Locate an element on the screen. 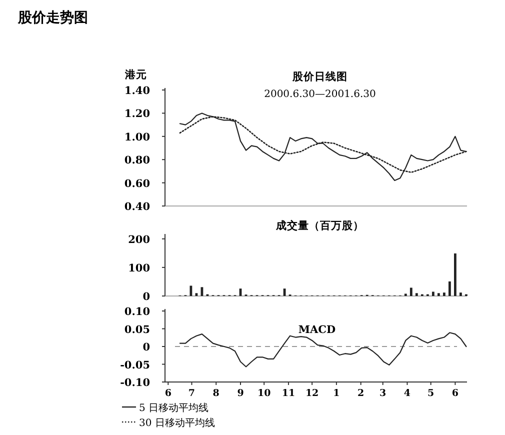 This screenshot has width=505, height=435. y-tick-label: 0.10 is located at coordinates (137, 312).